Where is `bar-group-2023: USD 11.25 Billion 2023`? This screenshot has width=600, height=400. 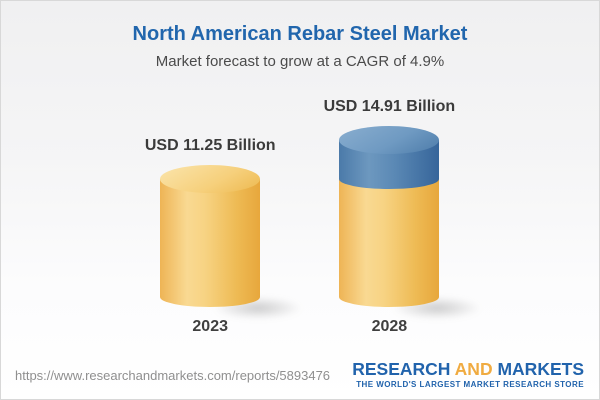
bar-group-2023: USD 11.25 Billion 2023 is located at coordinates (224, 236).